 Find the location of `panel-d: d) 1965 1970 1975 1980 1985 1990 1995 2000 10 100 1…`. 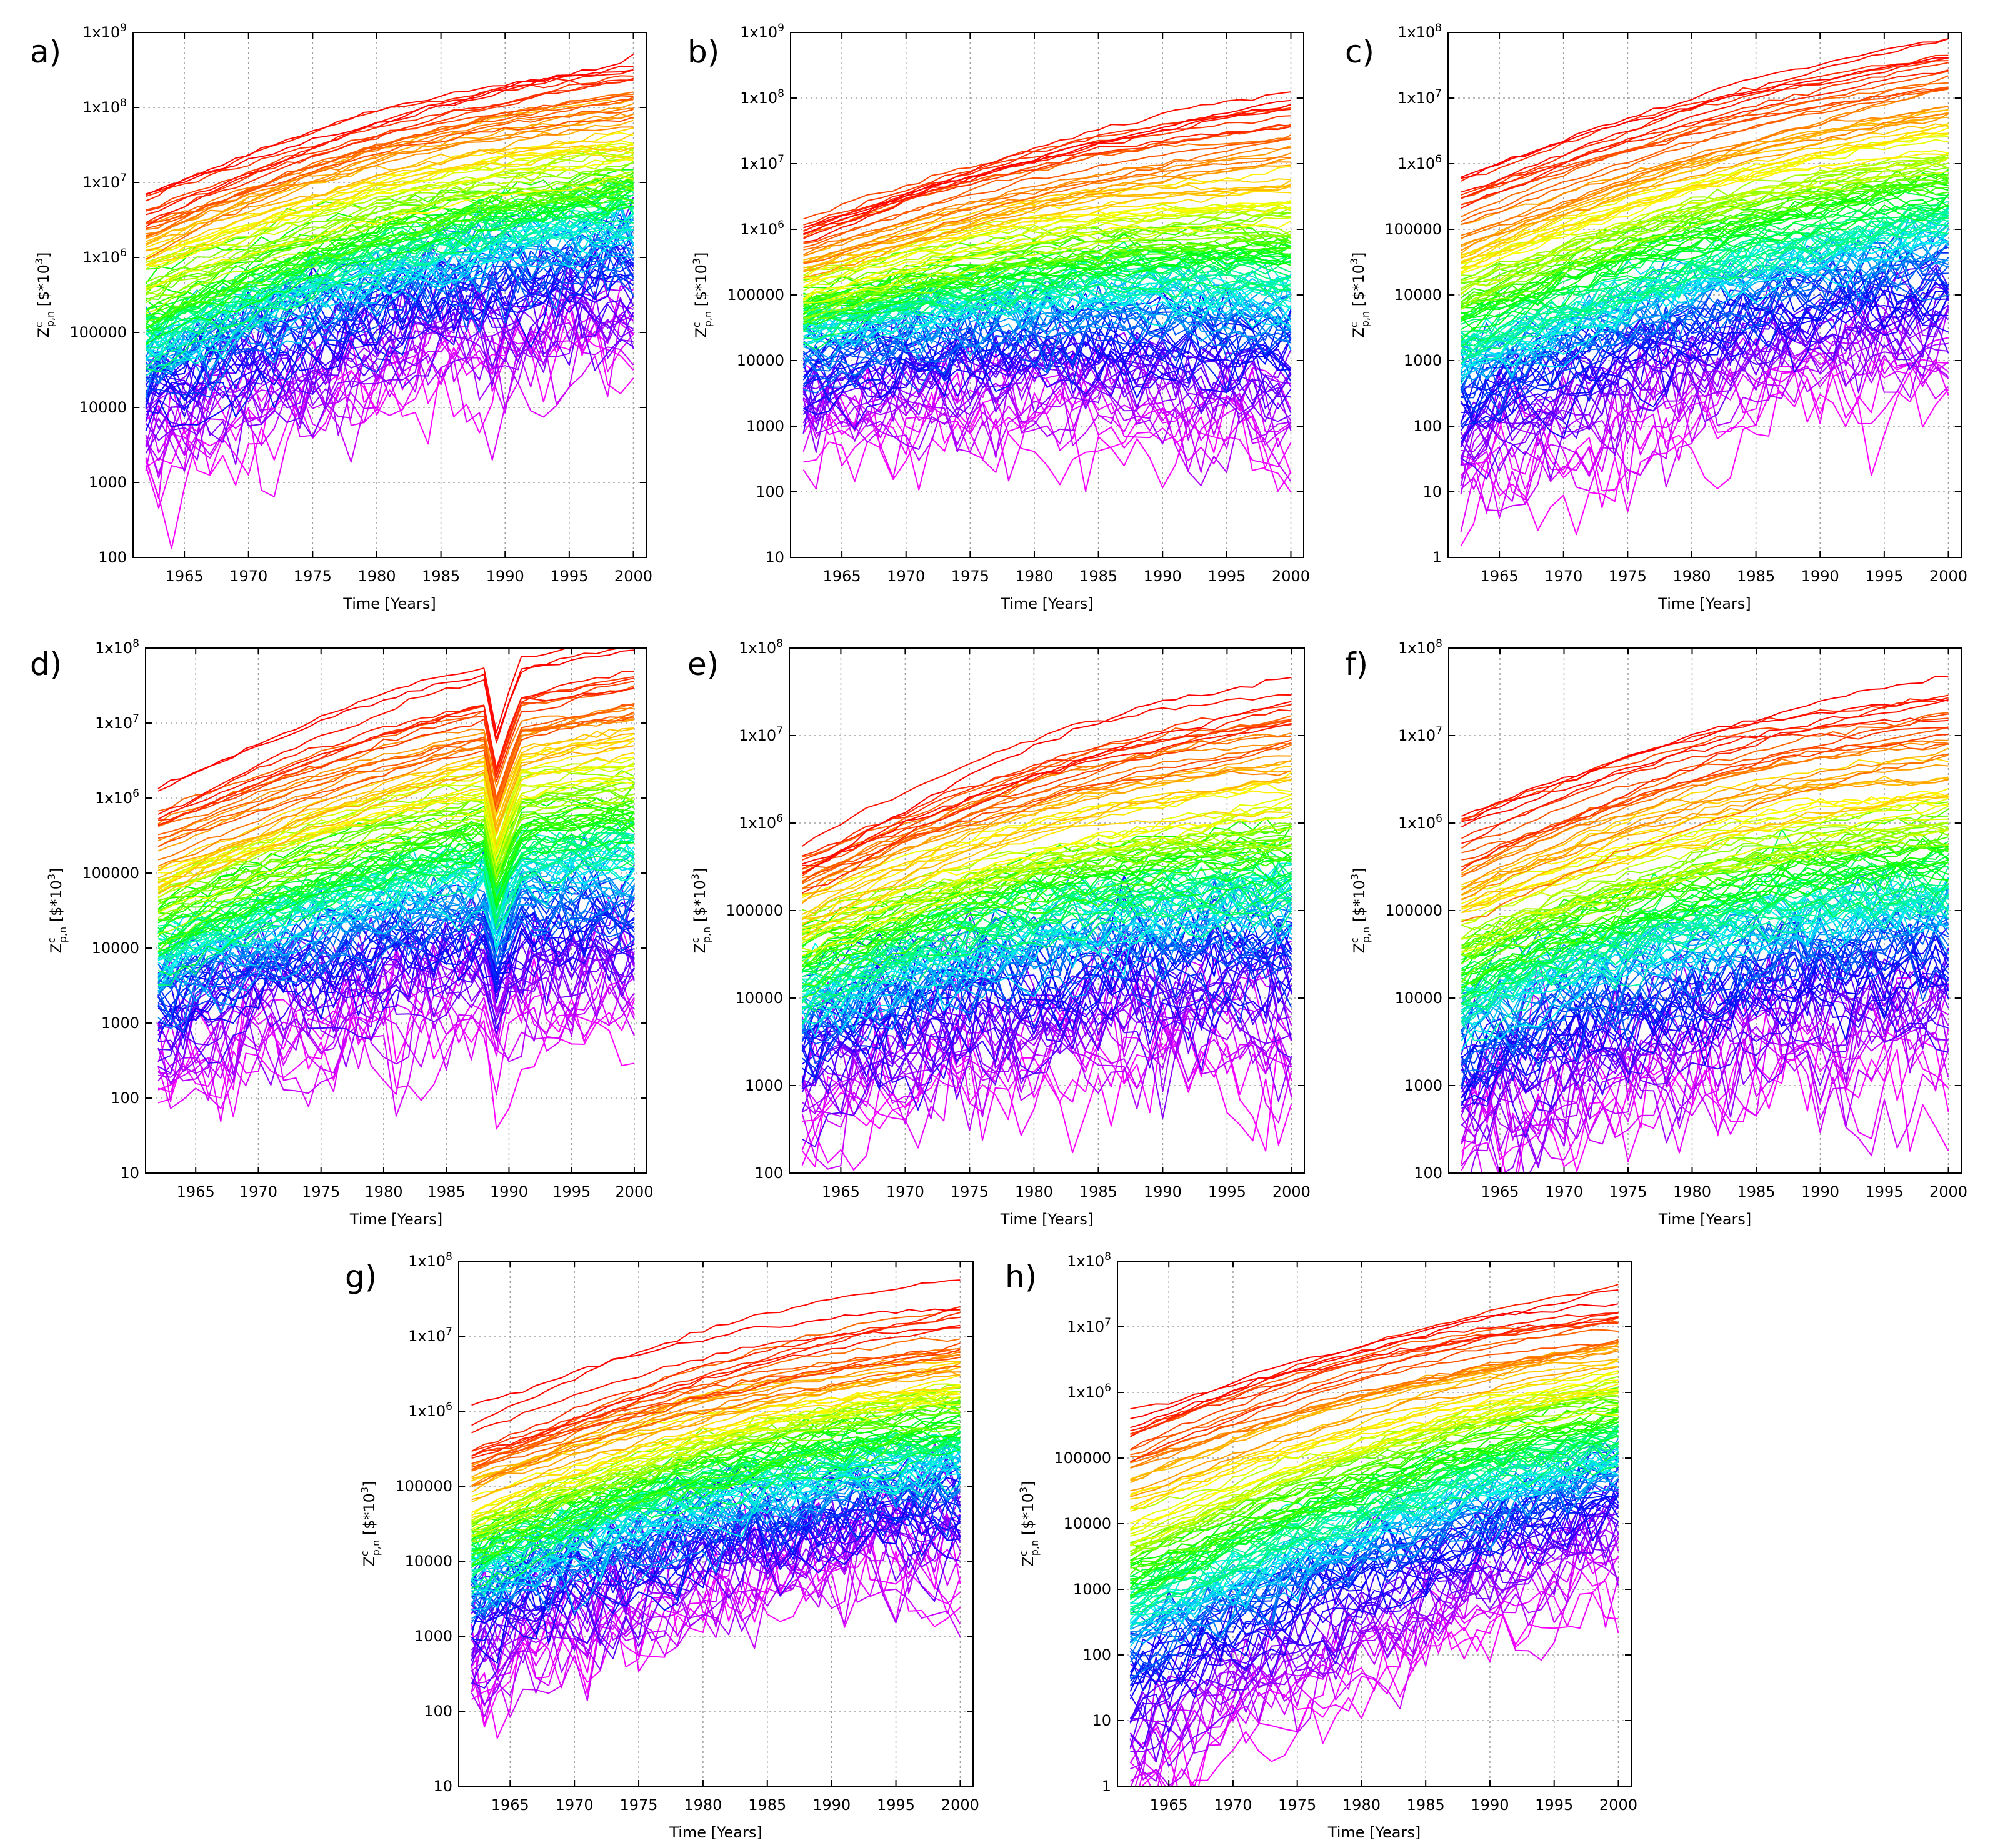

panel-d: d) 1965 1970 1975 1980 1985 1990 1995 2000 10 100 1… is located at coordinates (341, 932).